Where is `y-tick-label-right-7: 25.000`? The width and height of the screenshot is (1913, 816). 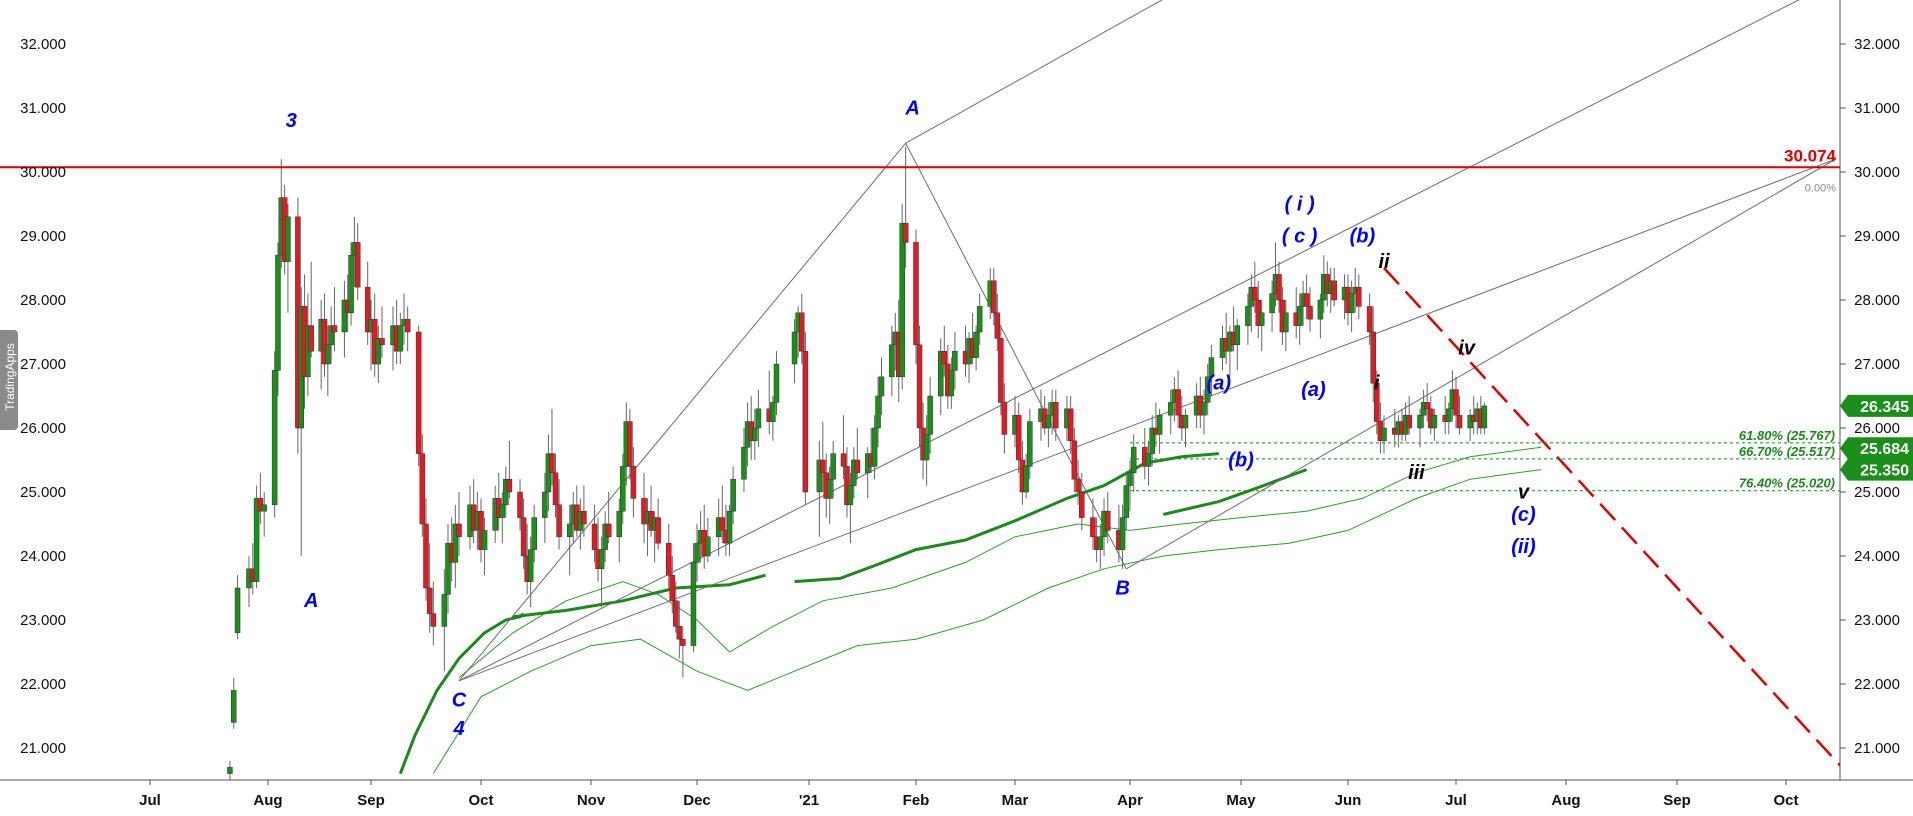 y-tick-label-right-7: 25.000 is located at coordinates (1877, 492).